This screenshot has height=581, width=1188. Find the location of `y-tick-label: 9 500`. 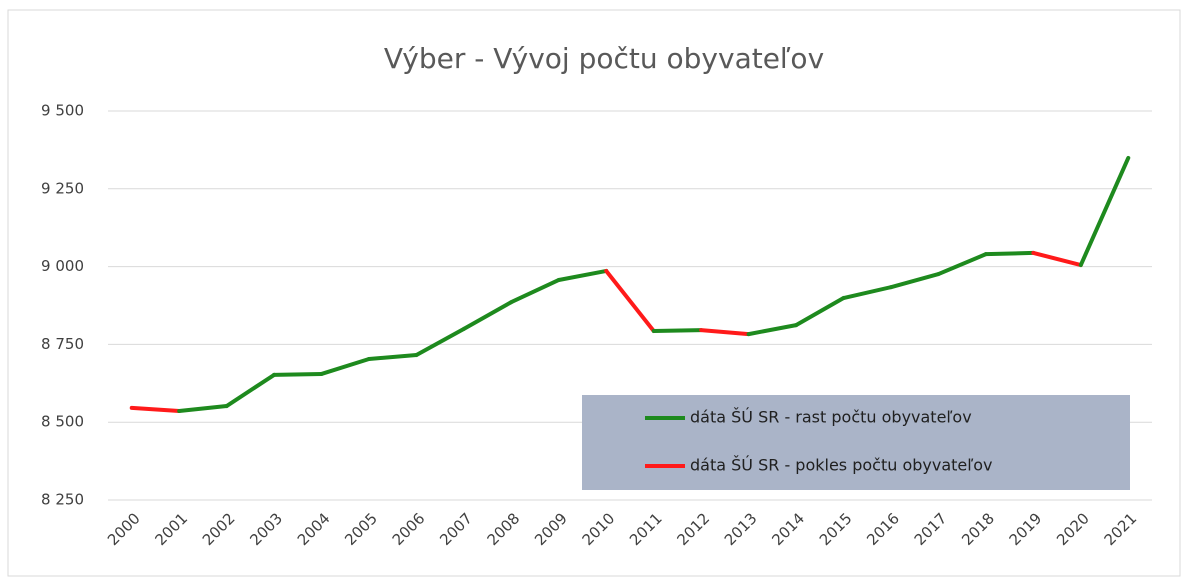

y-tick-label: 9 500 is located at coordinates (62, 111).